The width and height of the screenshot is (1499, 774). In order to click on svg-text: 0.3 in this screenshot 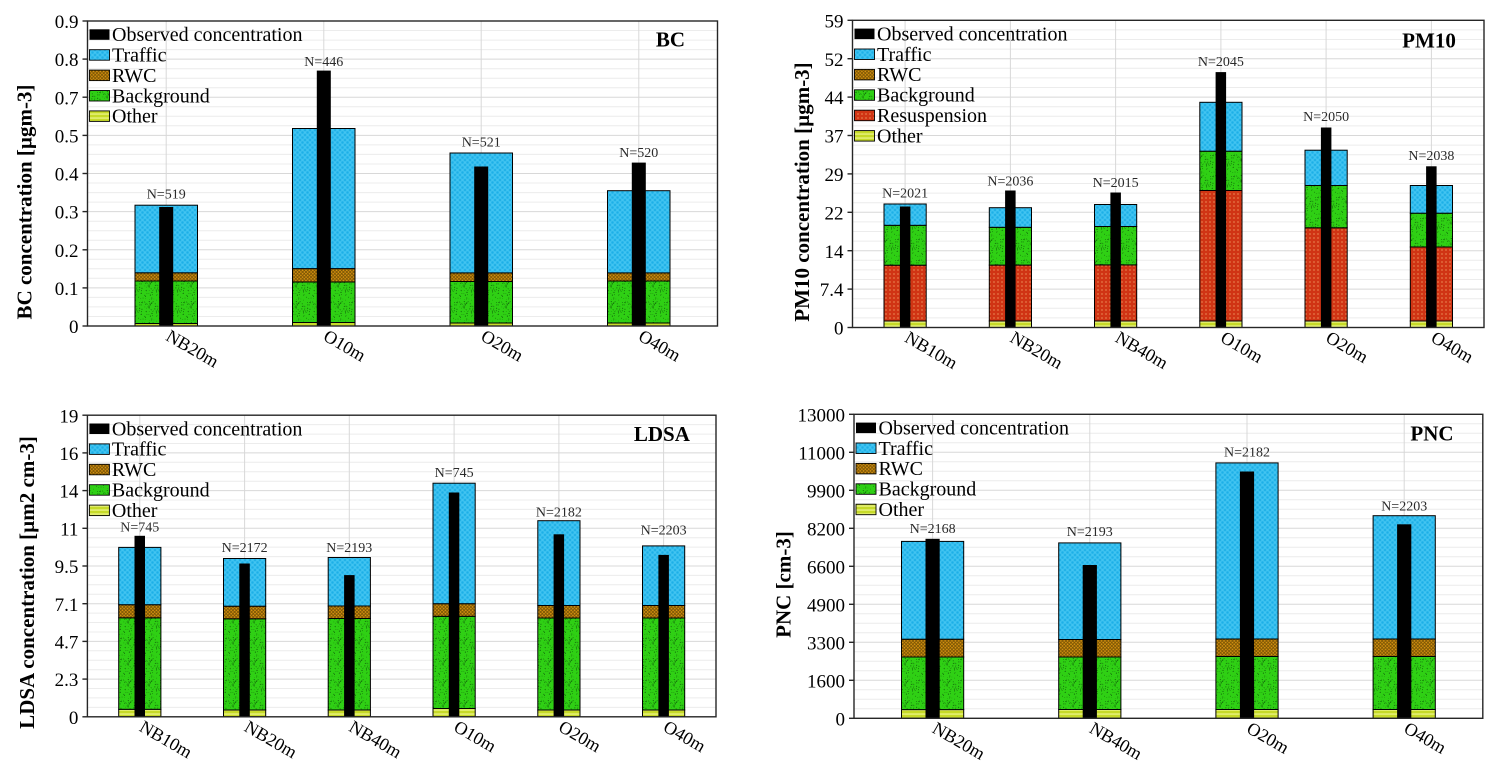, I will do `click(67, 213)`.